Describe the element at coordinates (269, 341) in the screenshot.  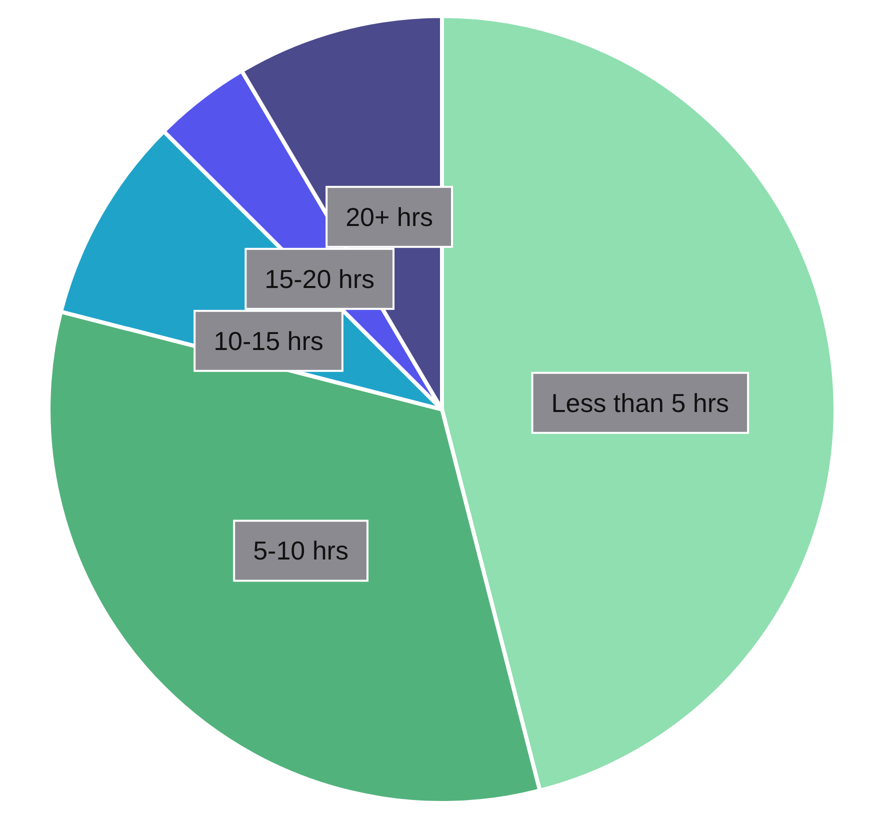
I see `slice-label: 10-15 hrs` at that location.